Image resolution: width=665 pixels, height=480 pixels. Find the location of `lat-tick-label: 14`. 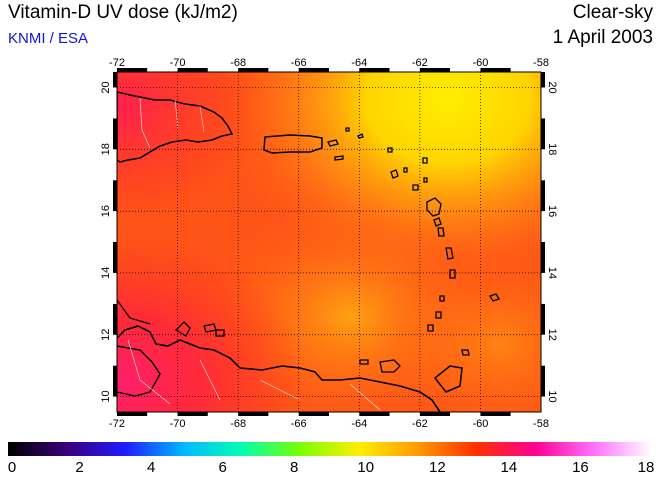

lat-tick-label: 14 is located at coordinates (552, 273).